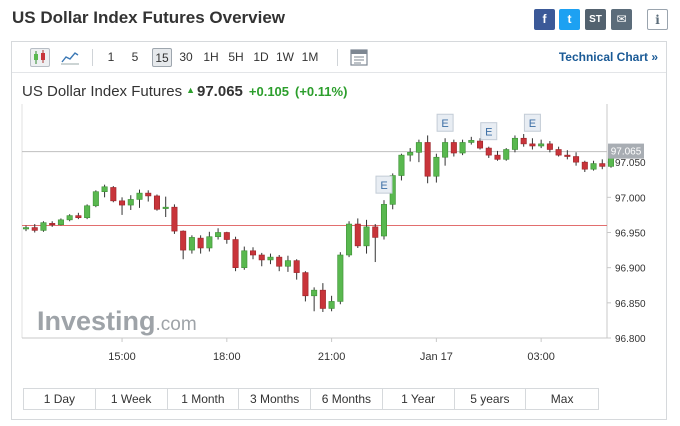 This screenshot has width=680, height=426. Describe the element at coordinates (419, 399) in the screenshot. I see `range-1-year: 1 Year` at that location.